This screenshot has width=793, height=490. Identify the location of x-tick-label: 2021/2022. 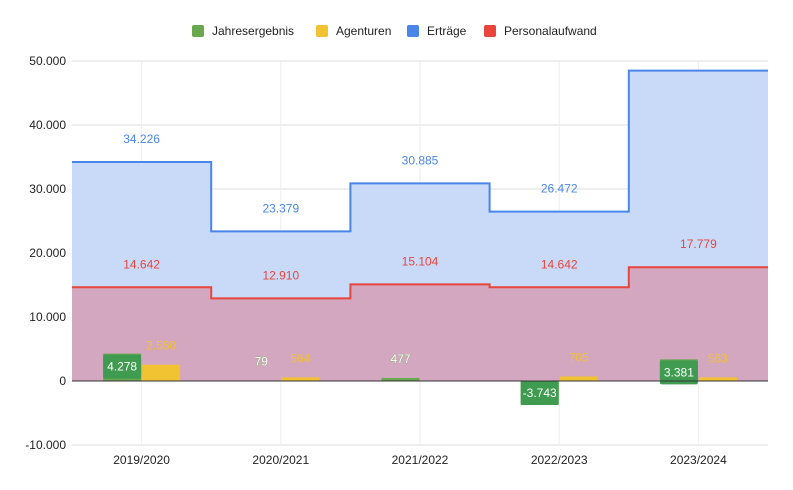
(420, 460).